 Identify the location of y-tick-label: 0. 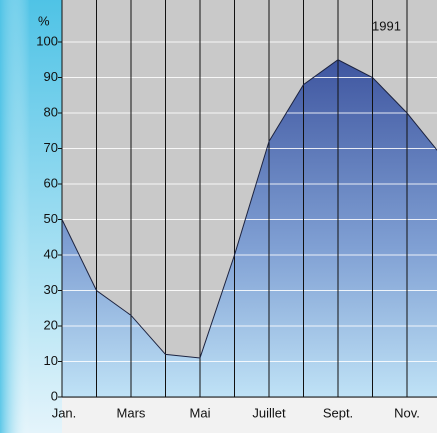
(54, 395).